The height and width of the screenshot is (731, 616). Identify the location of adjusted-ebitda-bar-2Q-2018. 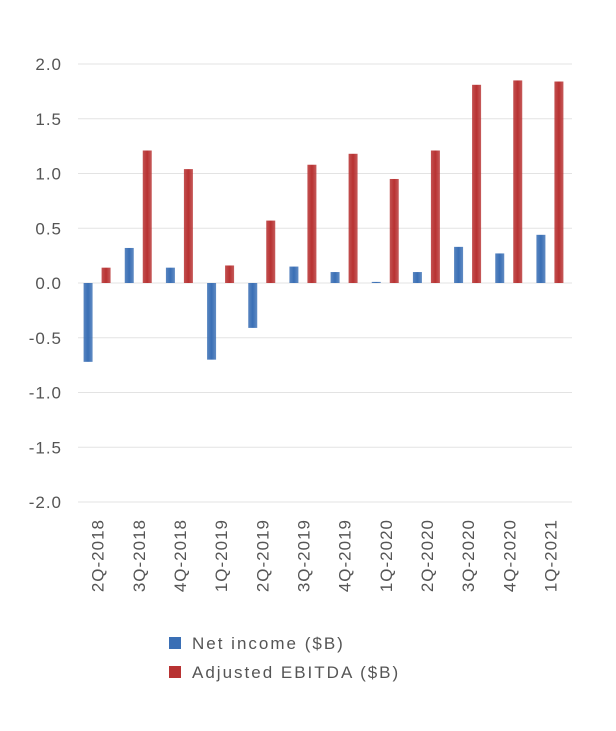
(106, 275).